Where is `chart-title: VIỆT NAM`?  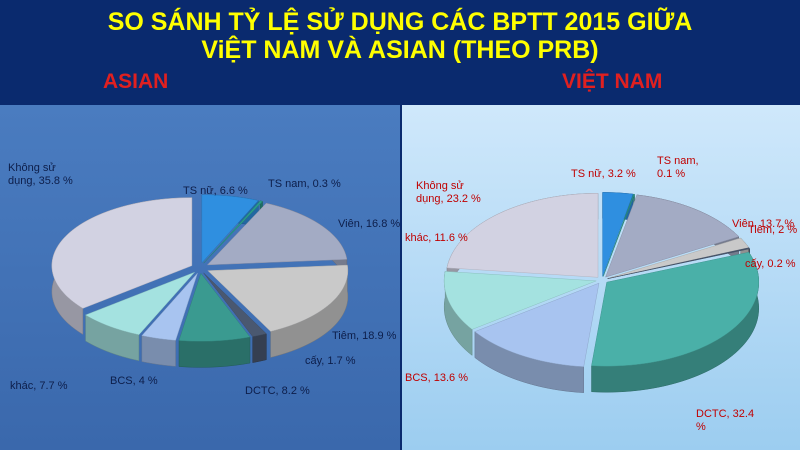 chart-title: VIỆT NAM is located at coordinates (612, 81).